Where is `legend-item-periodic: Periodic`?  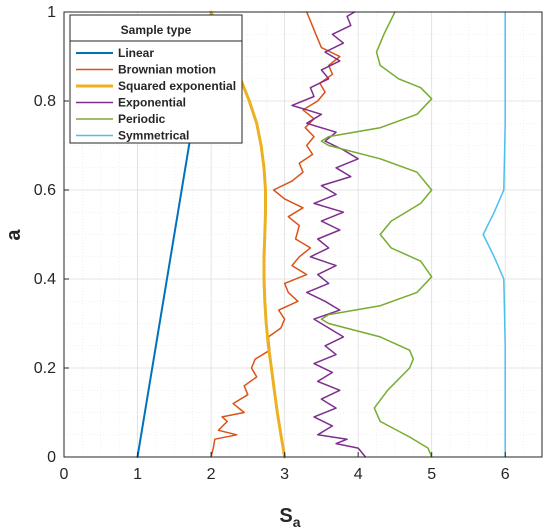 legend-item-periodic: Periodic is located at coordinates (121, 119).